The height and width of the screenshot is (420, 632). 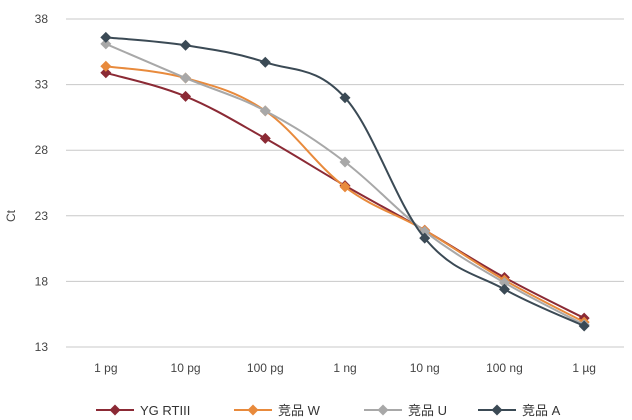 I want to click on legend-item: YG RTIII, so click(x=143, y=410).